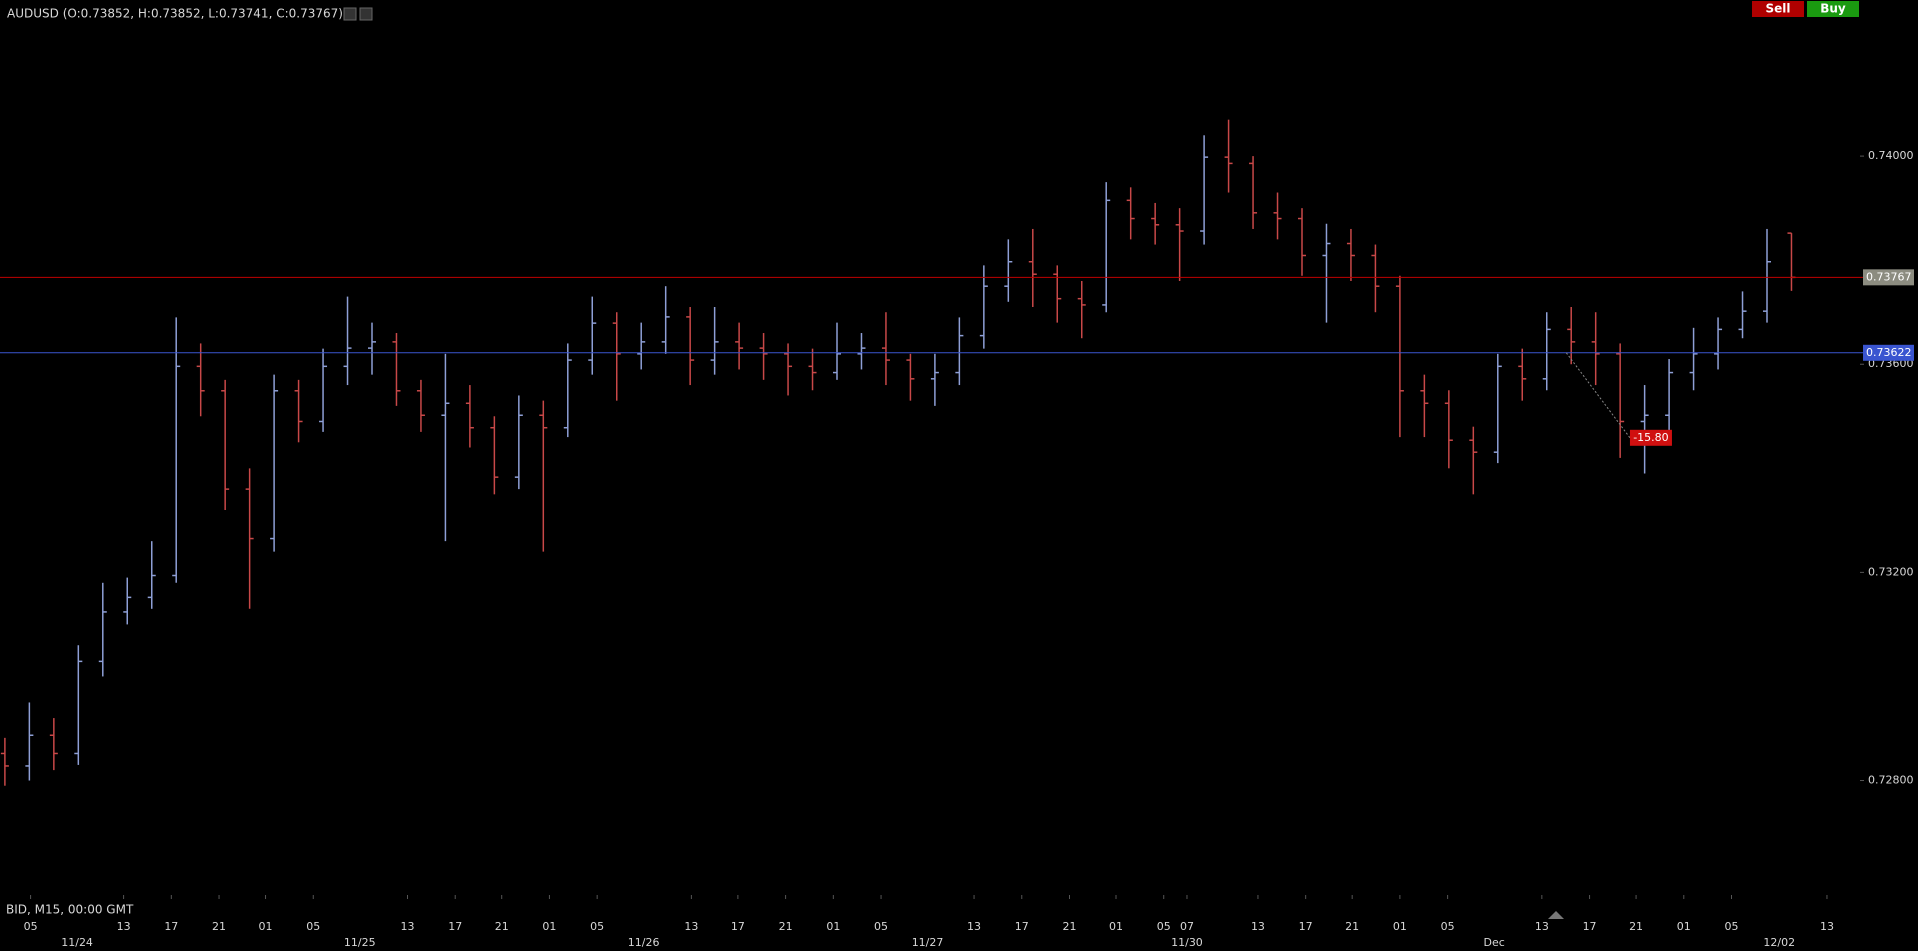 This screenshot has height=951, width=1918. I want to click on sell-button, so click(1778, 9).